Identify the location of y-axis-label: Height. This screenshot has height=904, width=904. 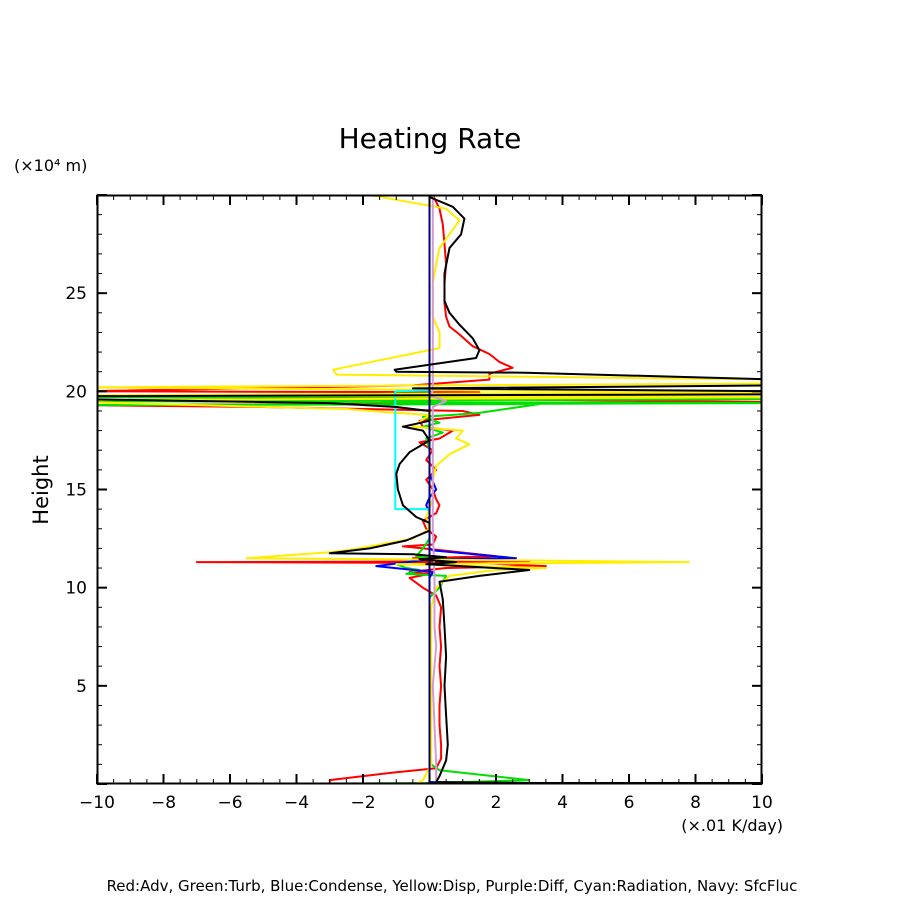
(41, 489).